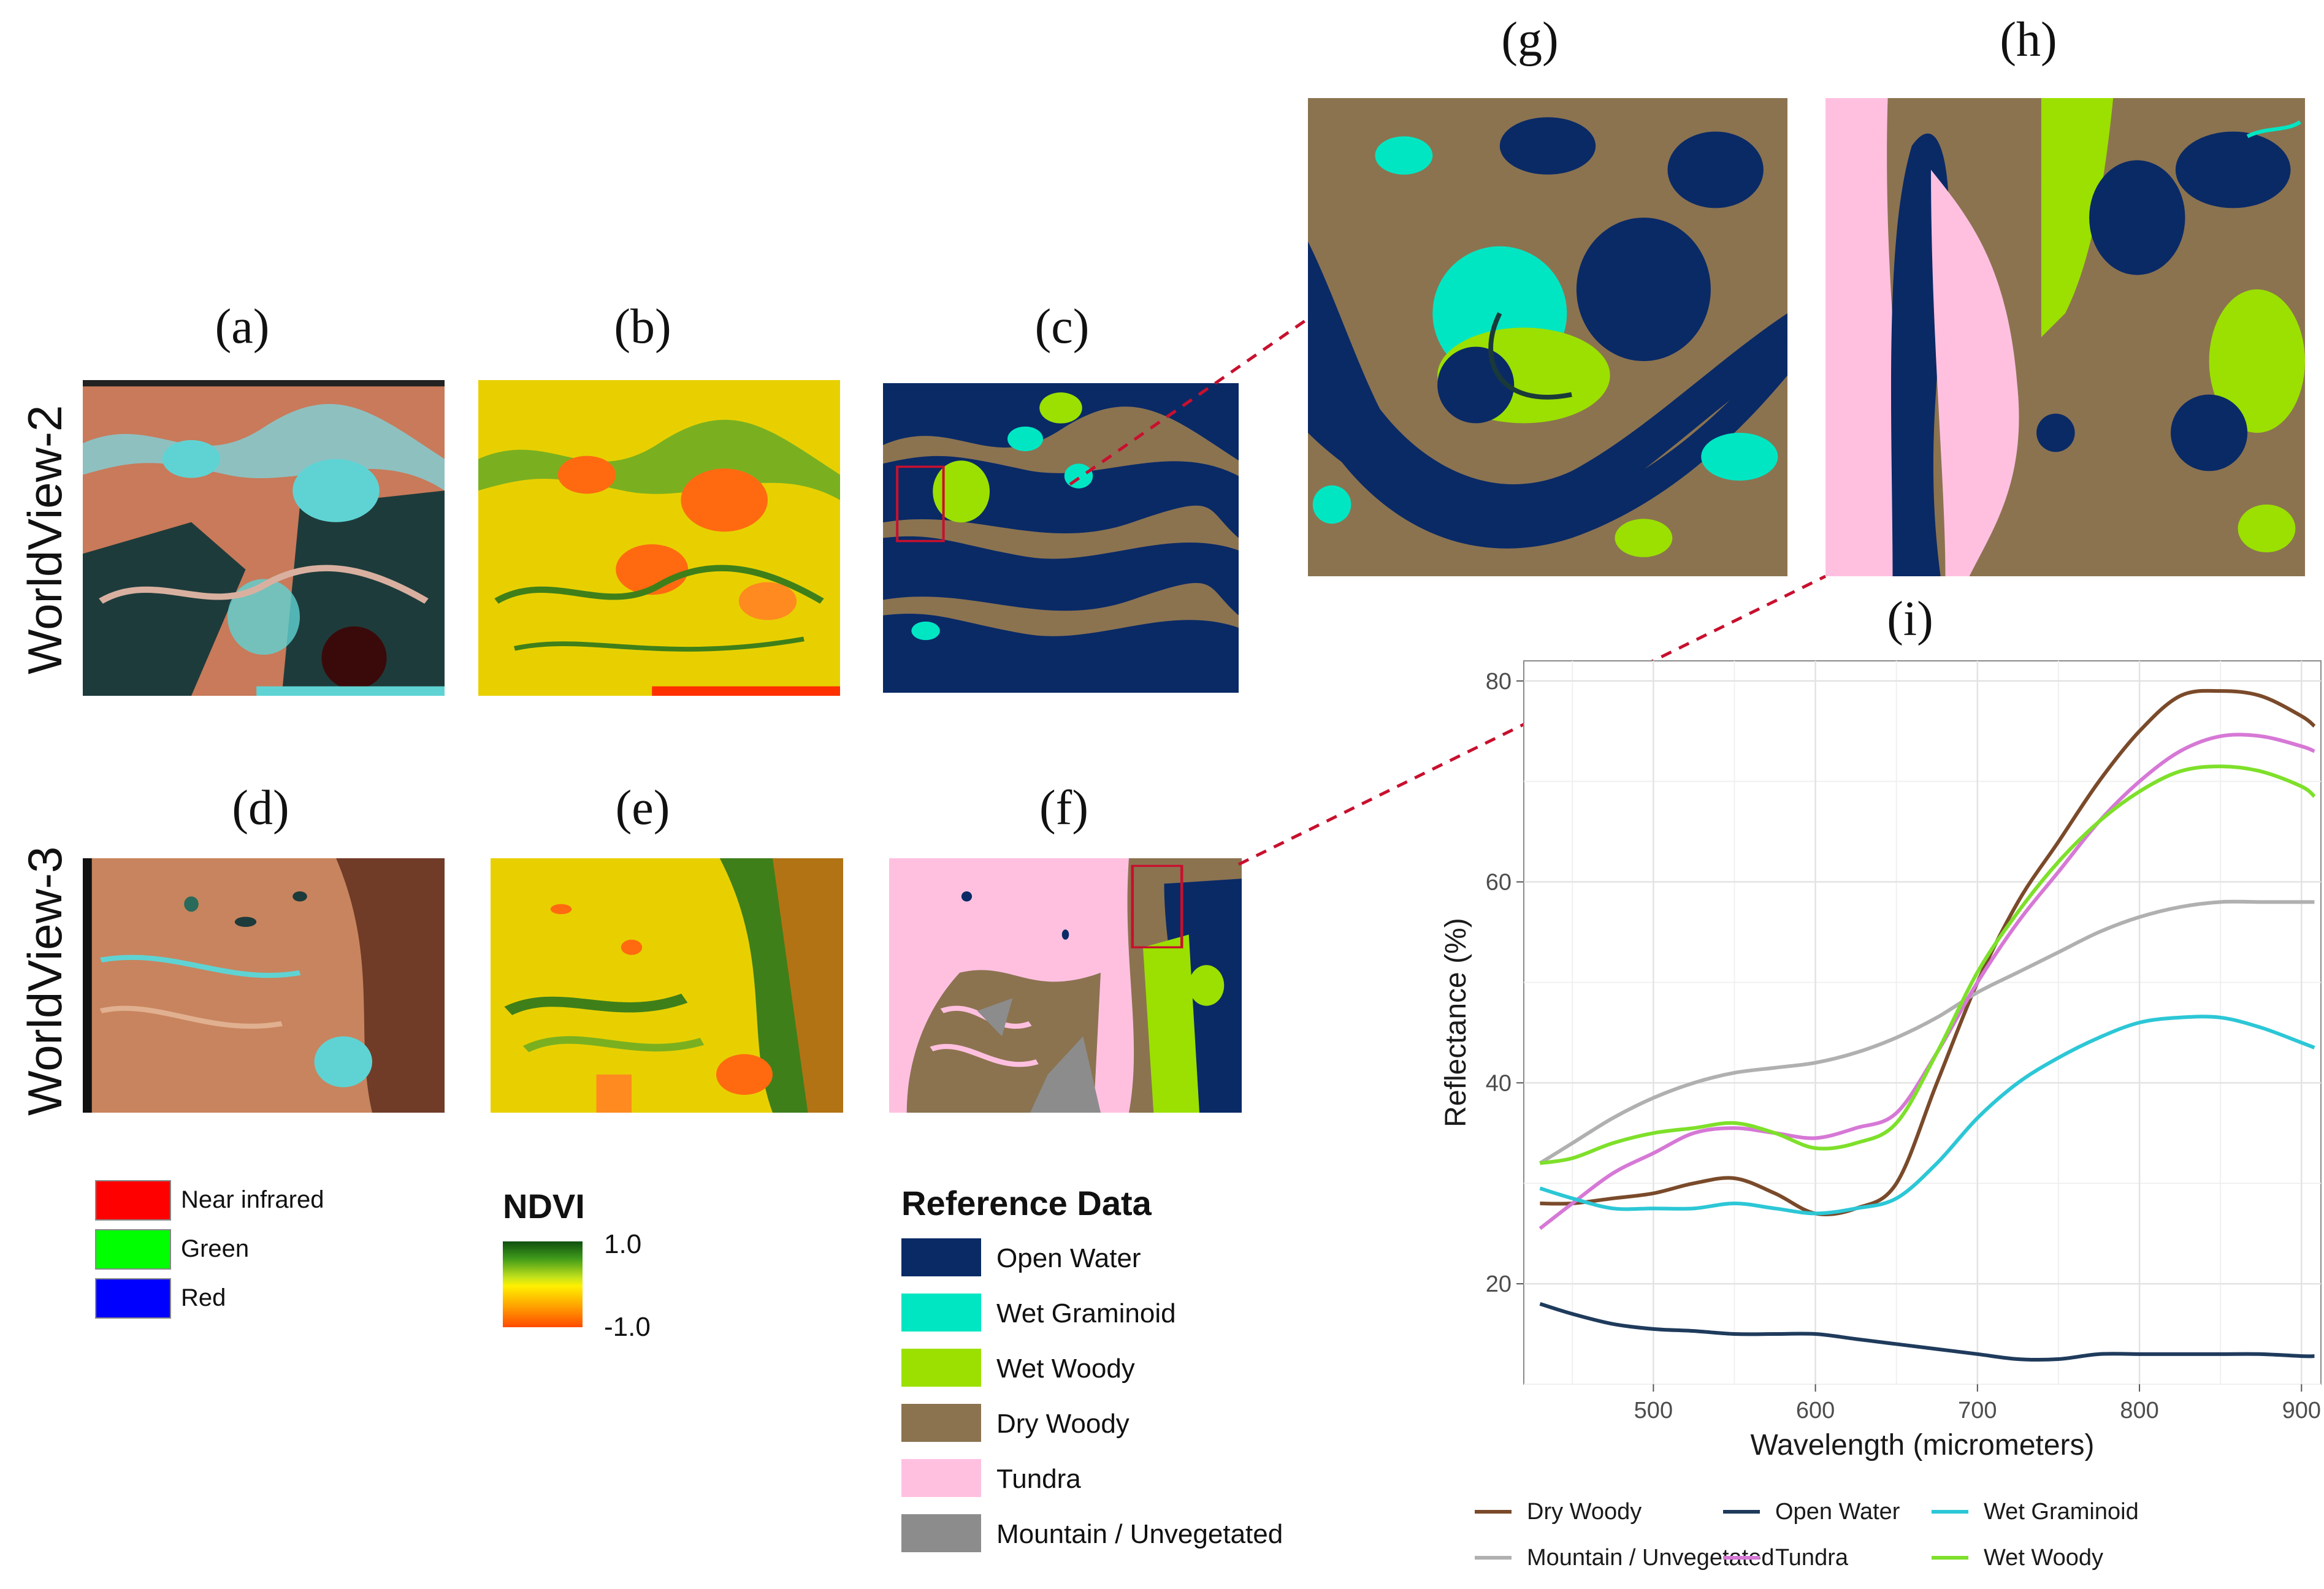 Image resolution: width=2324 pixels, height=1589 pixels. What do you see at coordinates (1068, 1258) in the screenshot?
I see `open-water-label: Open Water` at bounding box center [1068, 1258].